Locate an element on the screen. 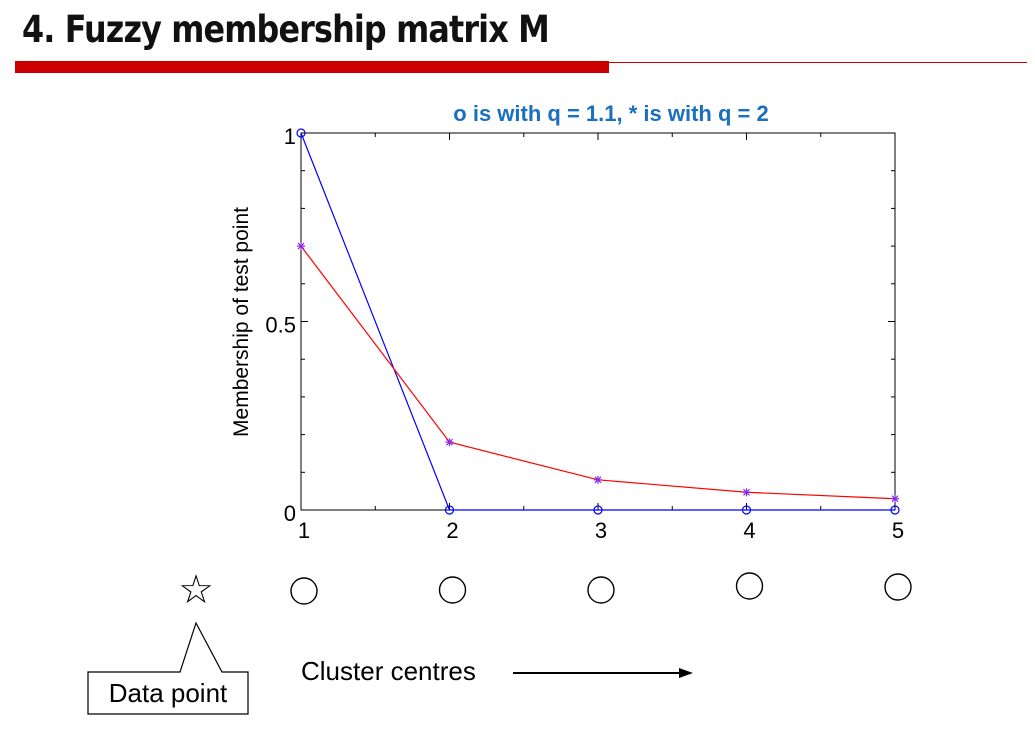  y-tick-labels: 00.51 is located at coordinates (280, 325).